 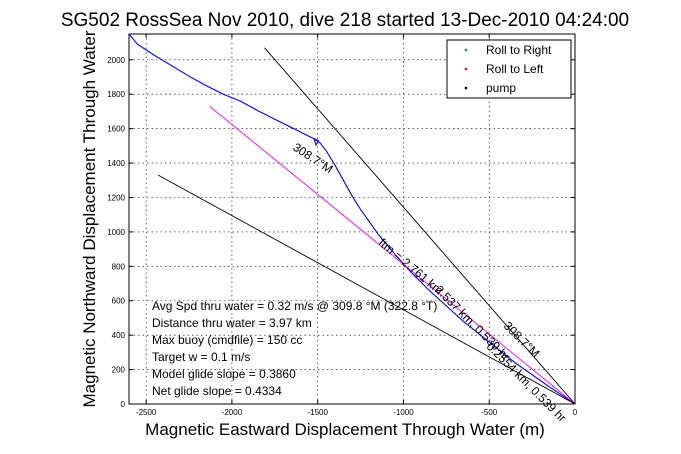 What do you see at coordinates (519, 50) in the screenshot?
I see `legend-label: Roll to Right` at bounding box center [519, 50].